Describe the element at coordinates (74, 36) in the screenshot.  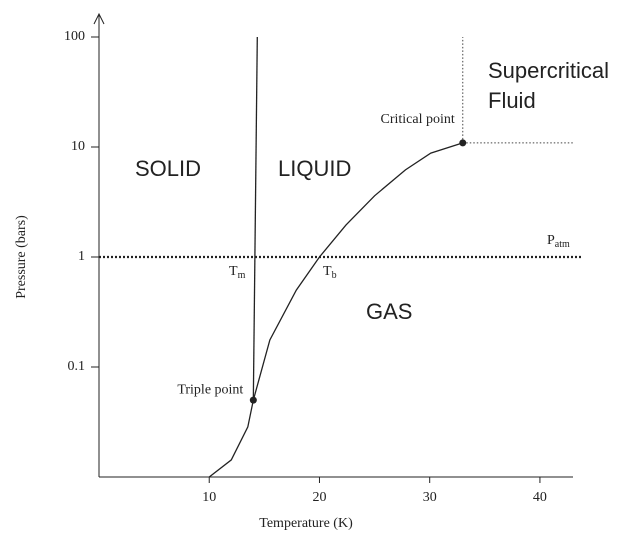
I see `y-tick-label: 100` at that location.